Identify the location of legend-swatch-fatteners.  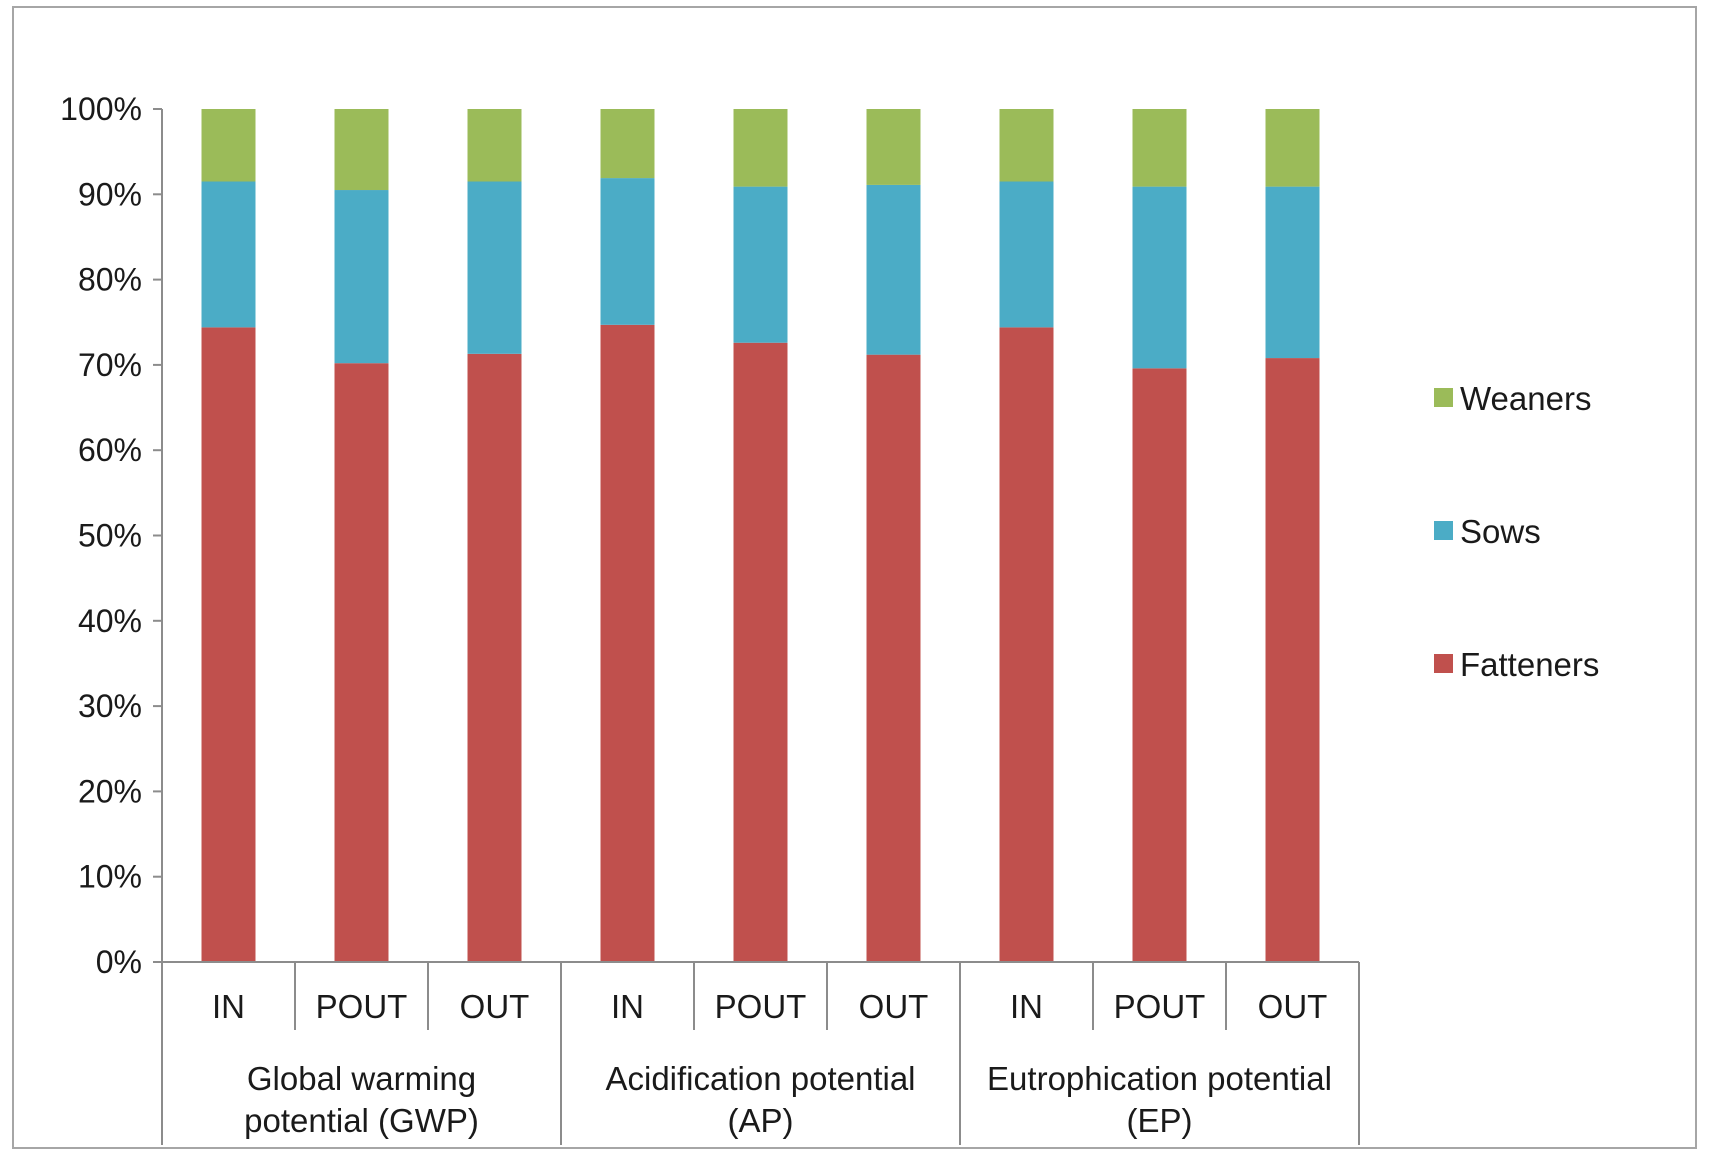
(1443, 663).